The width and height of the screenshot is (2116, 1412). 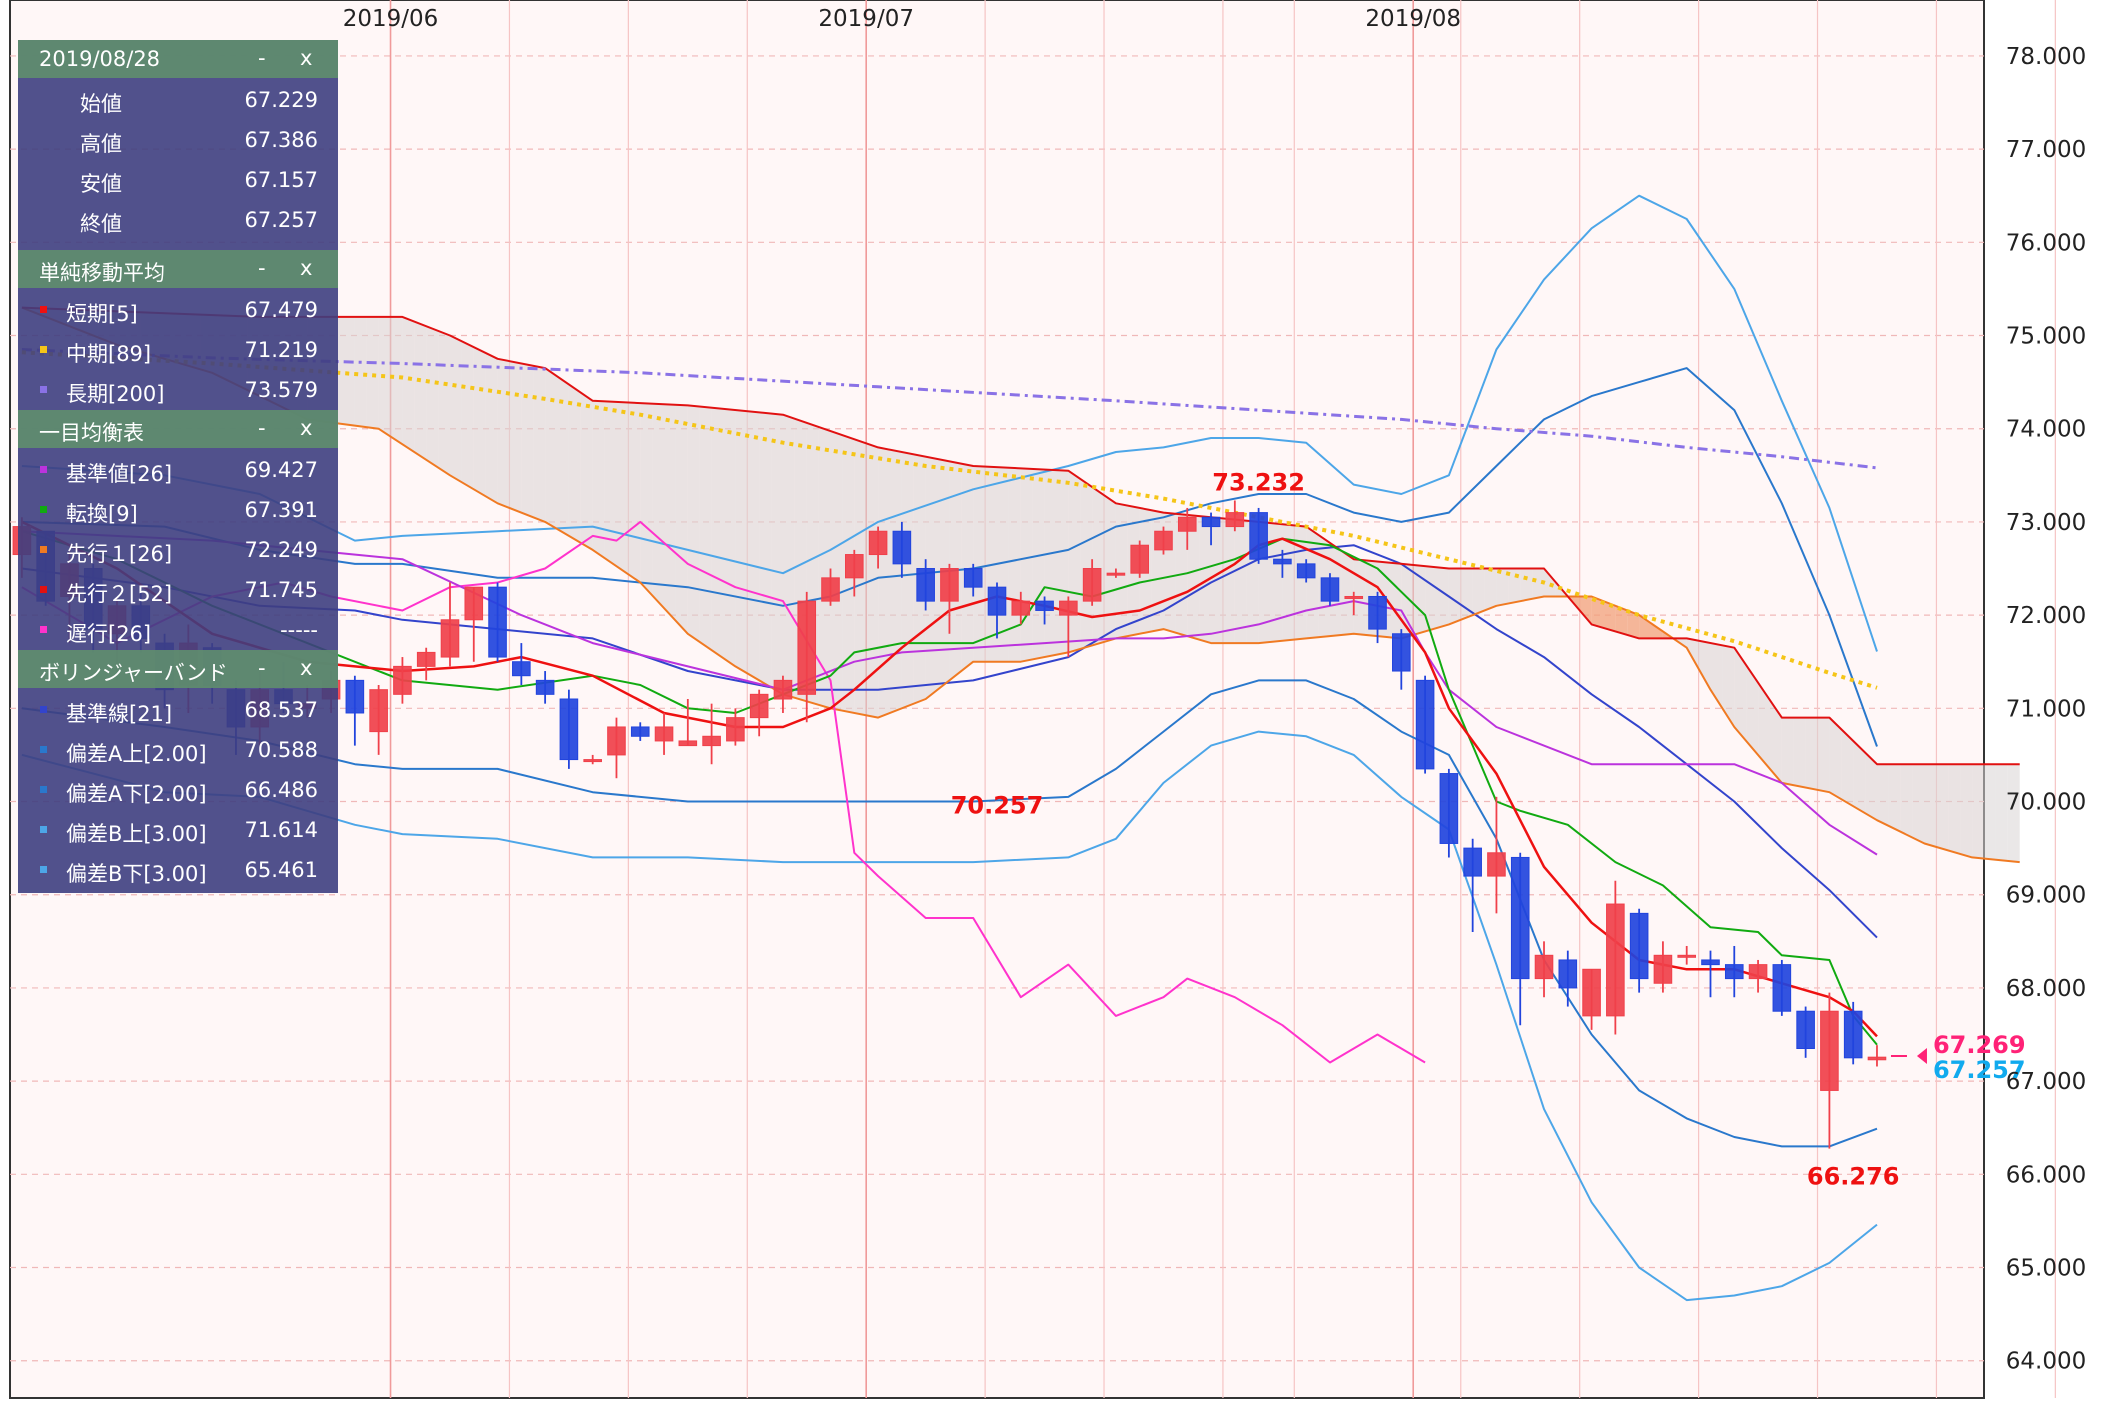 I want to click on indicator-label: 先行１[26], so click(x=119, y=554).